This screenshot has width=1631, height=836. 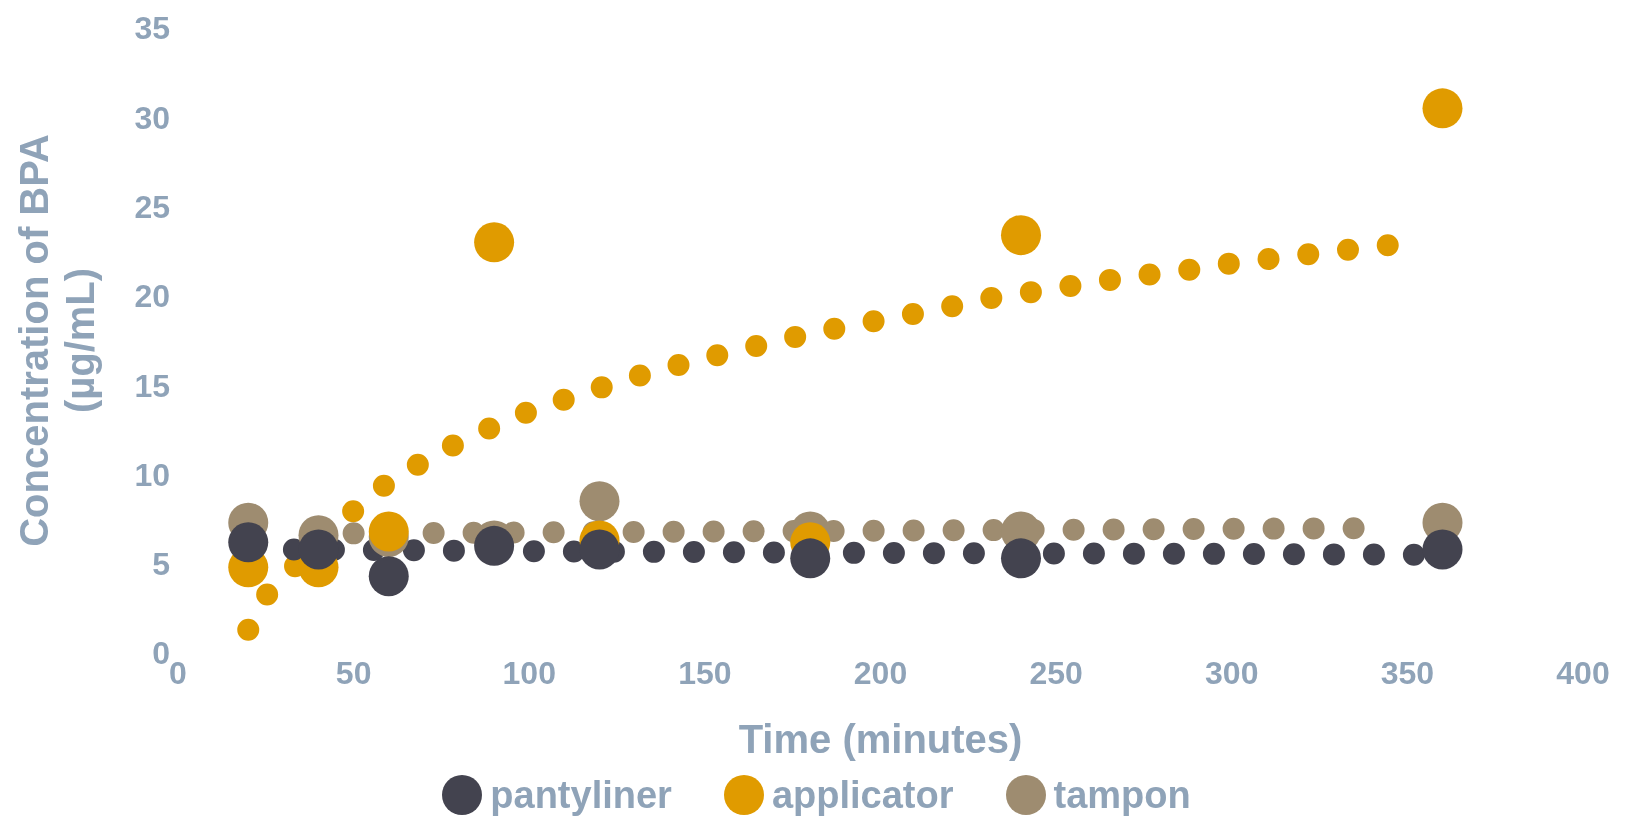 I want to click on legend-label: pantyliner, so click(x=581, y=795).